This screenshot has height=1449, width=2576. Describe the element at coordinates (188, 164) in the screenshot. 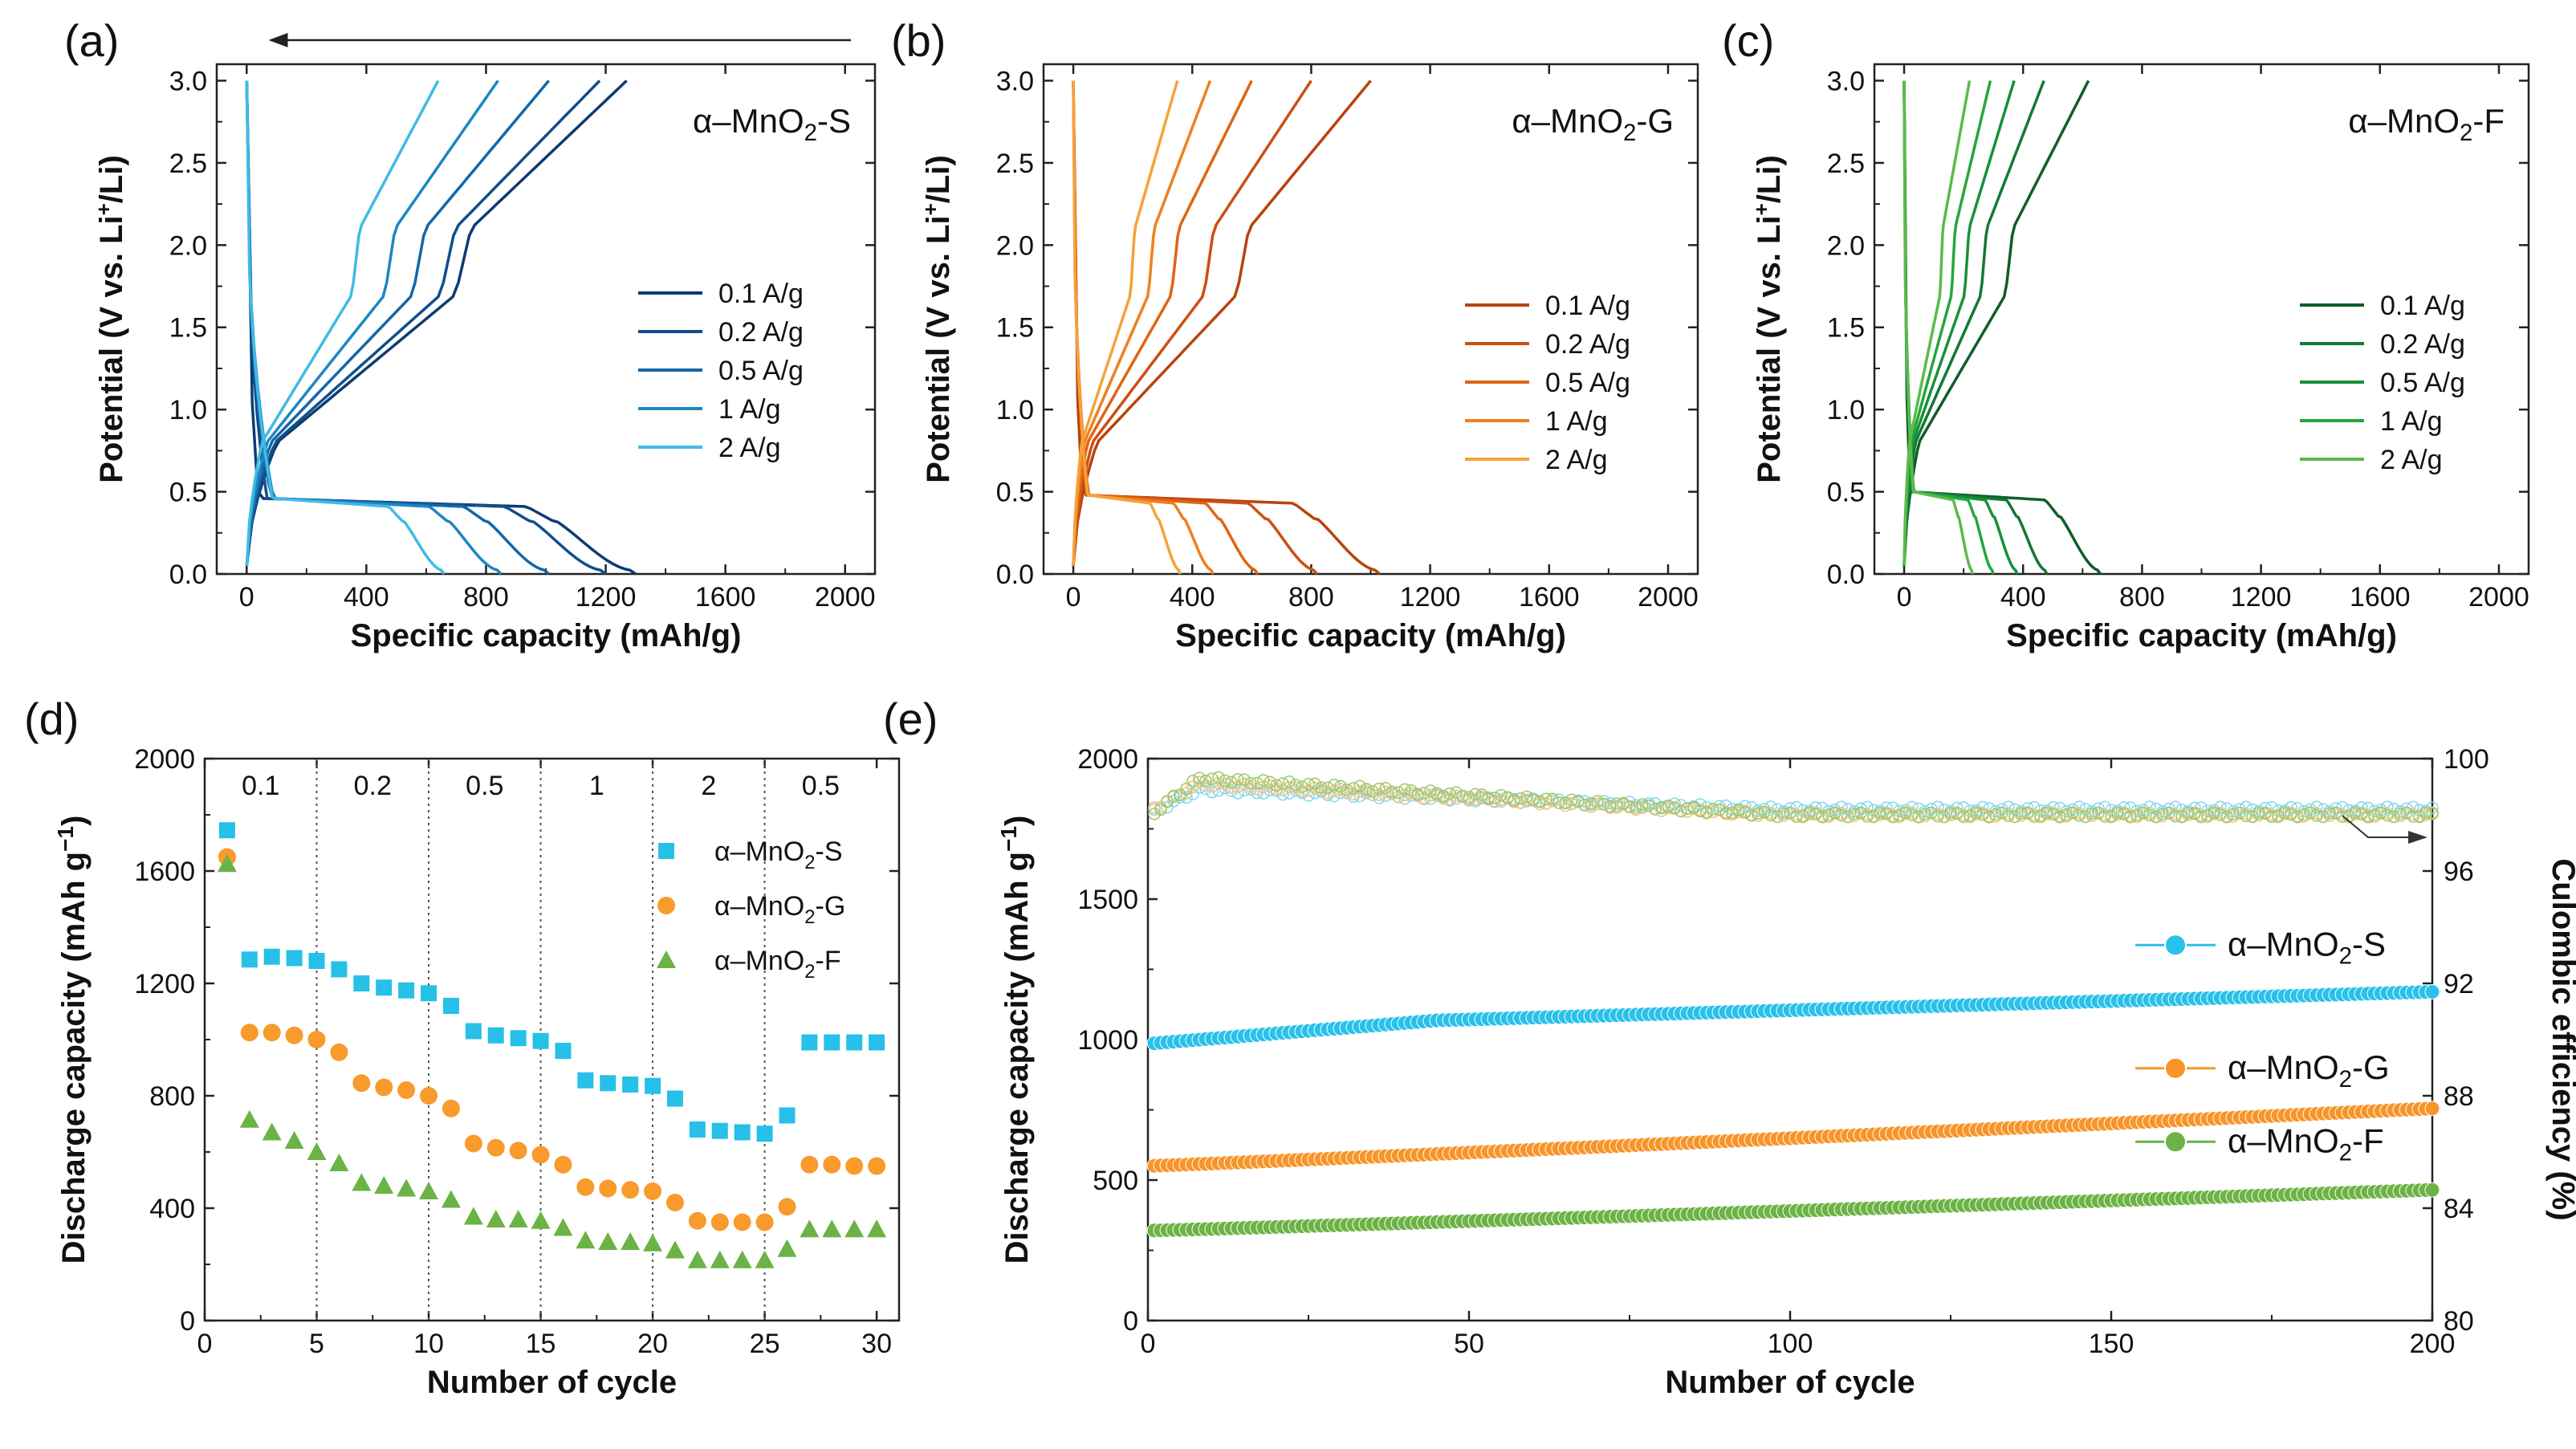

I see `y-tick-label: 2.5` at that location.